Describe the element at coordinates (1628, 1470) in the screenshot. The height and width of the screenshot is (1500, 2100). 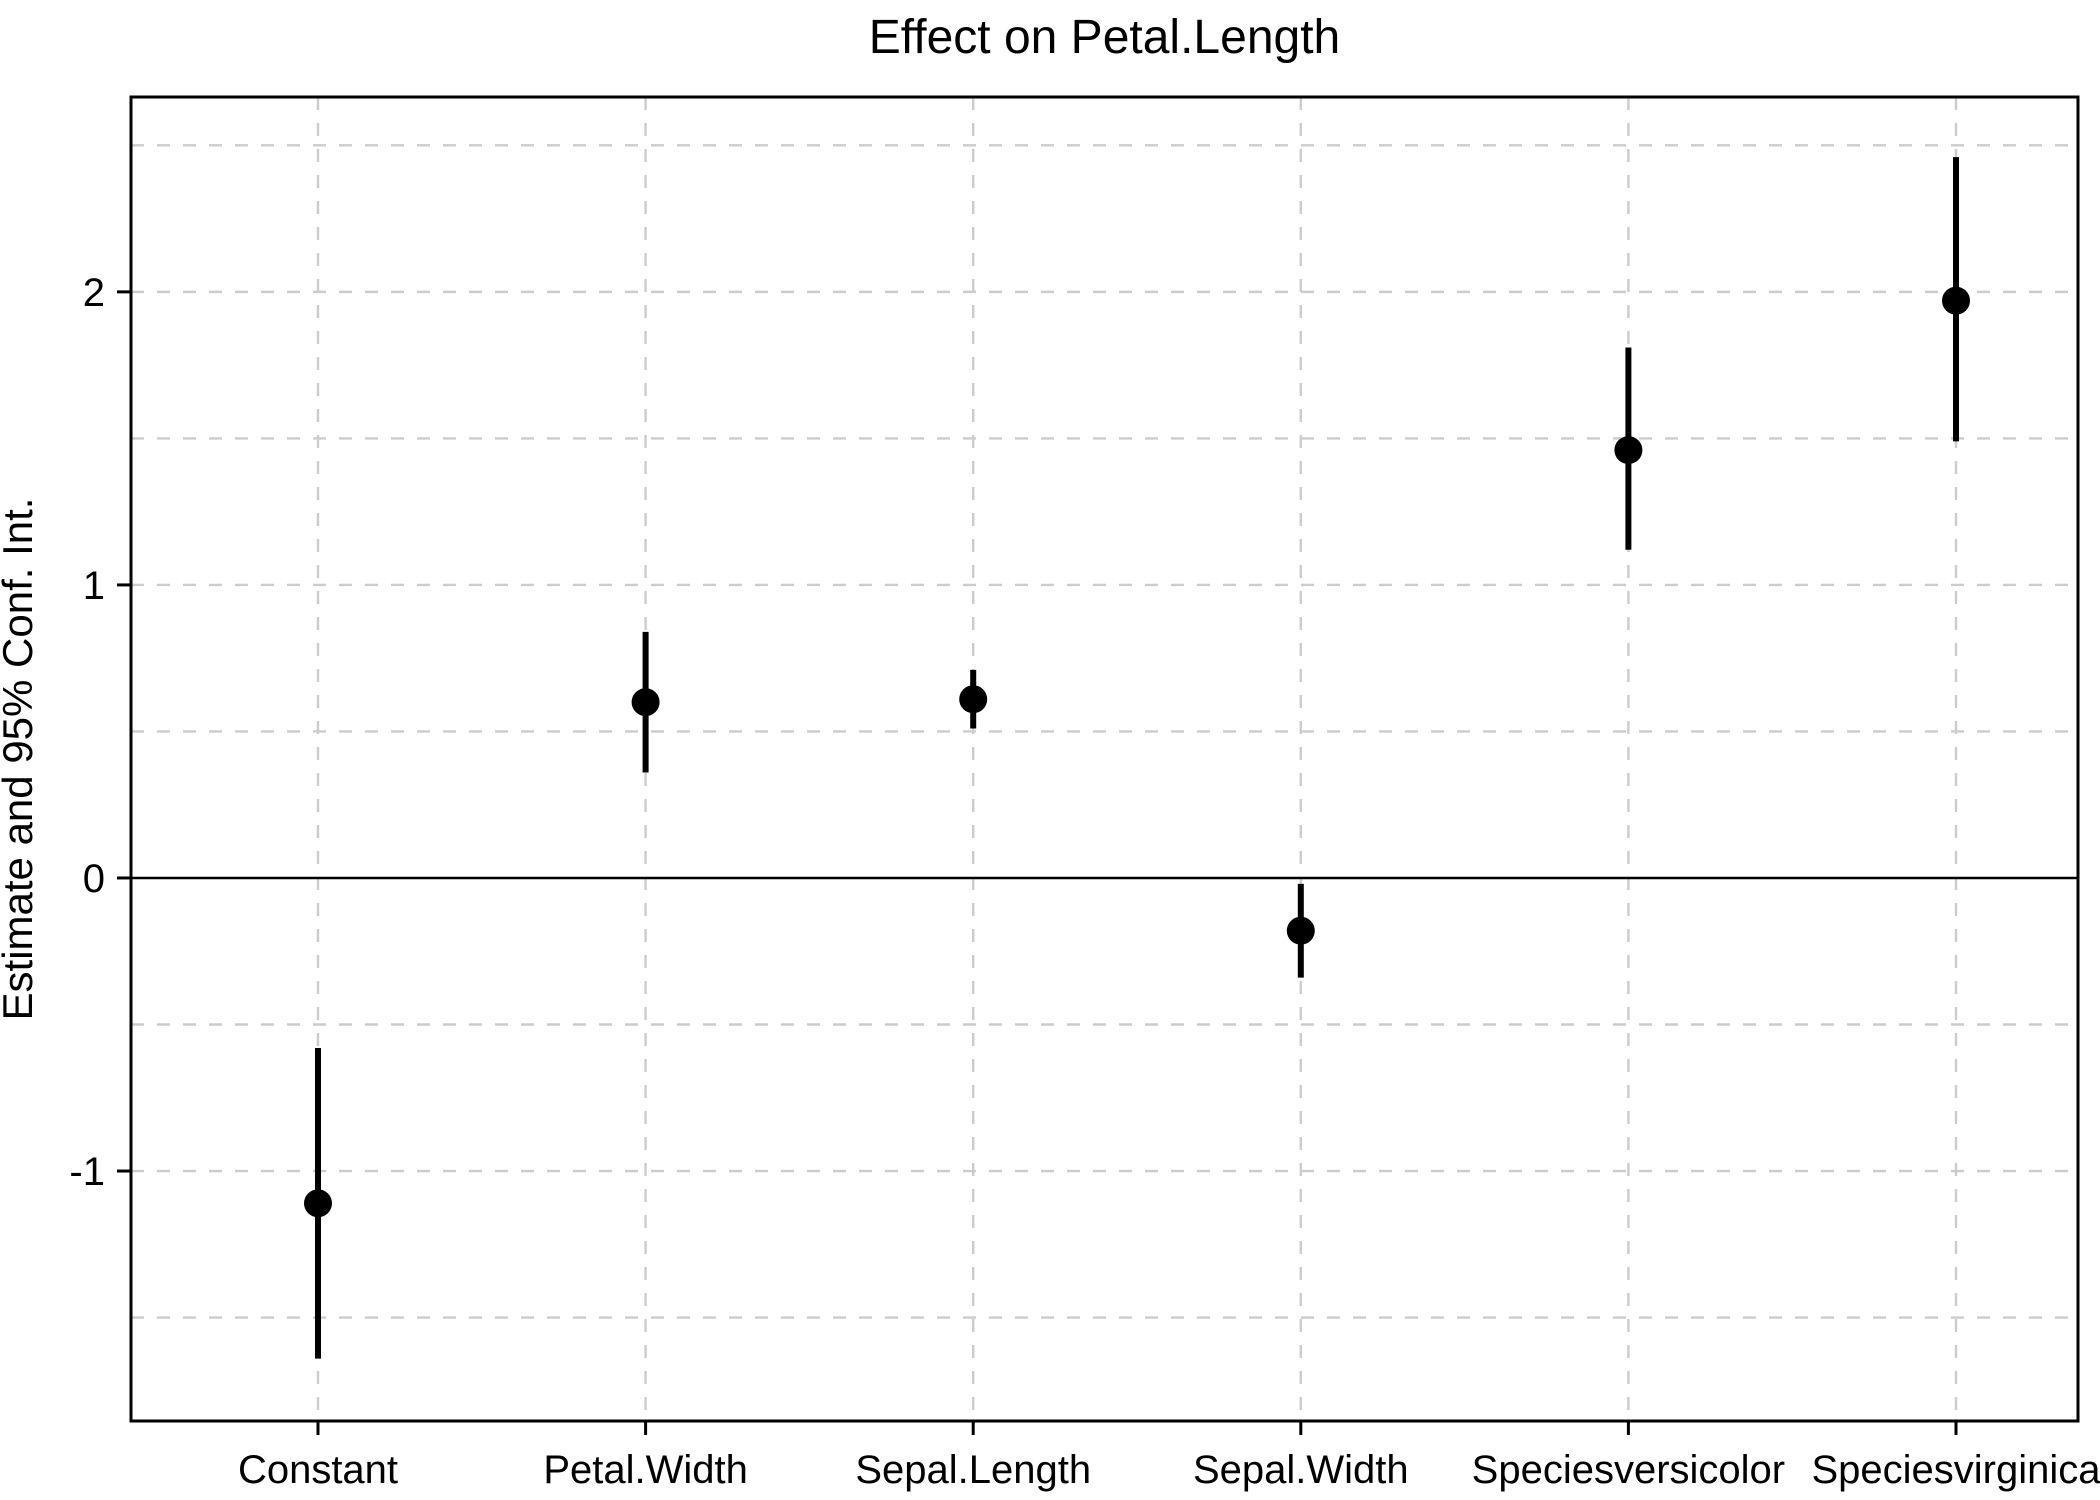
I see `x-category-label: Speciesversicolor` at that location.